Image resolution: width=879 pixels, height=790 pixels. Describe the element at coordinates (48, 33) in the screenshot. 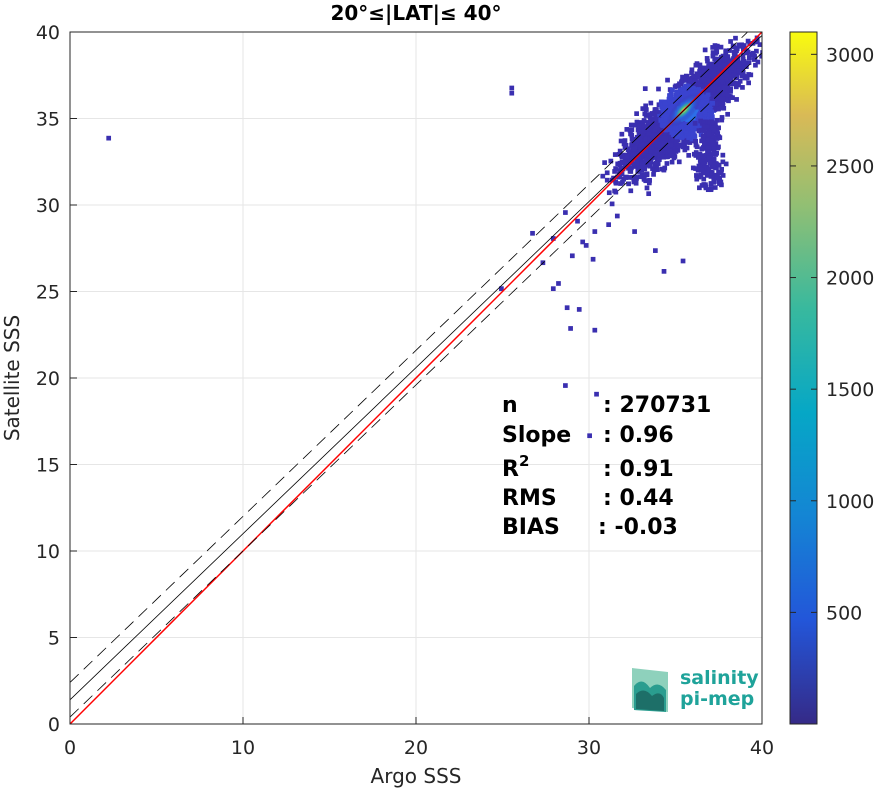

I see `y-tick-label: 40` at that location.